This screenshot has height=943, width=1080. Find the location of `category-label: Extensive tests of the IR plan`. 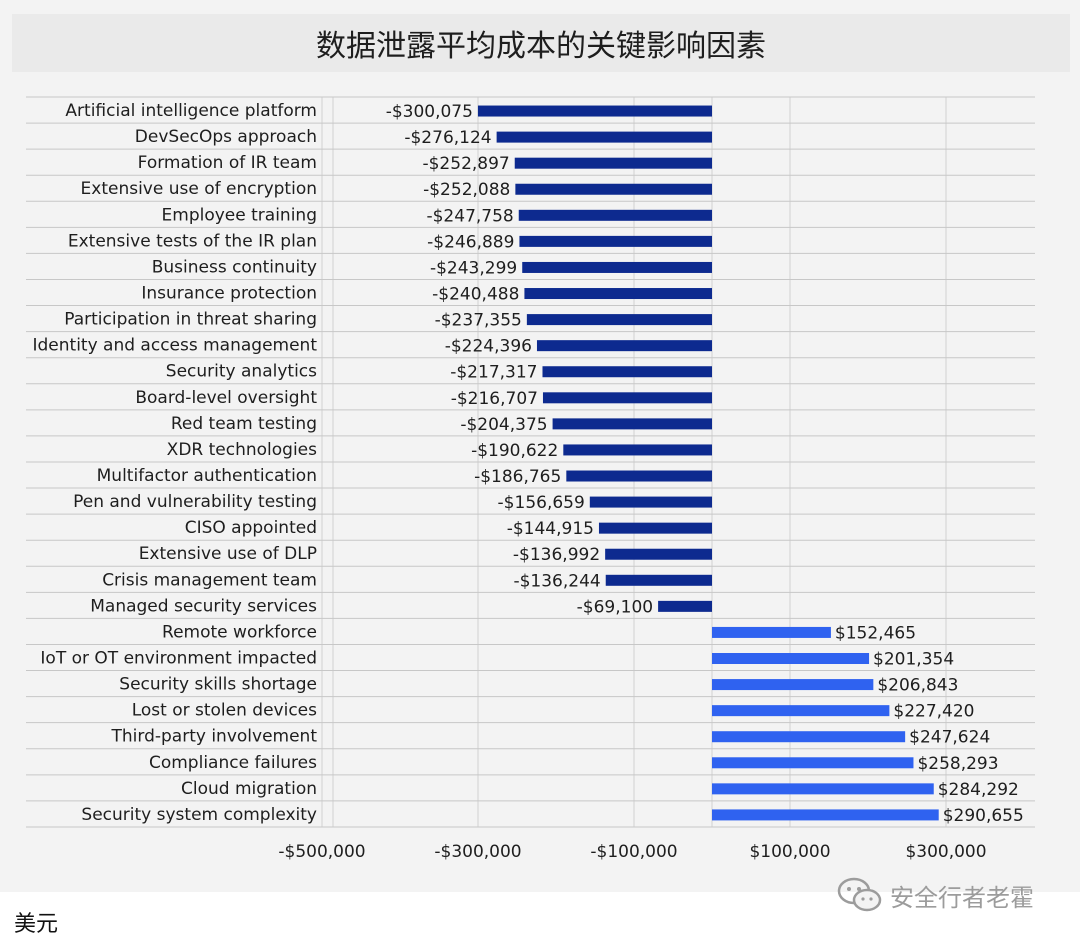

category-label: Extensive tests of the IR plan is located at coordinates (192, 241).